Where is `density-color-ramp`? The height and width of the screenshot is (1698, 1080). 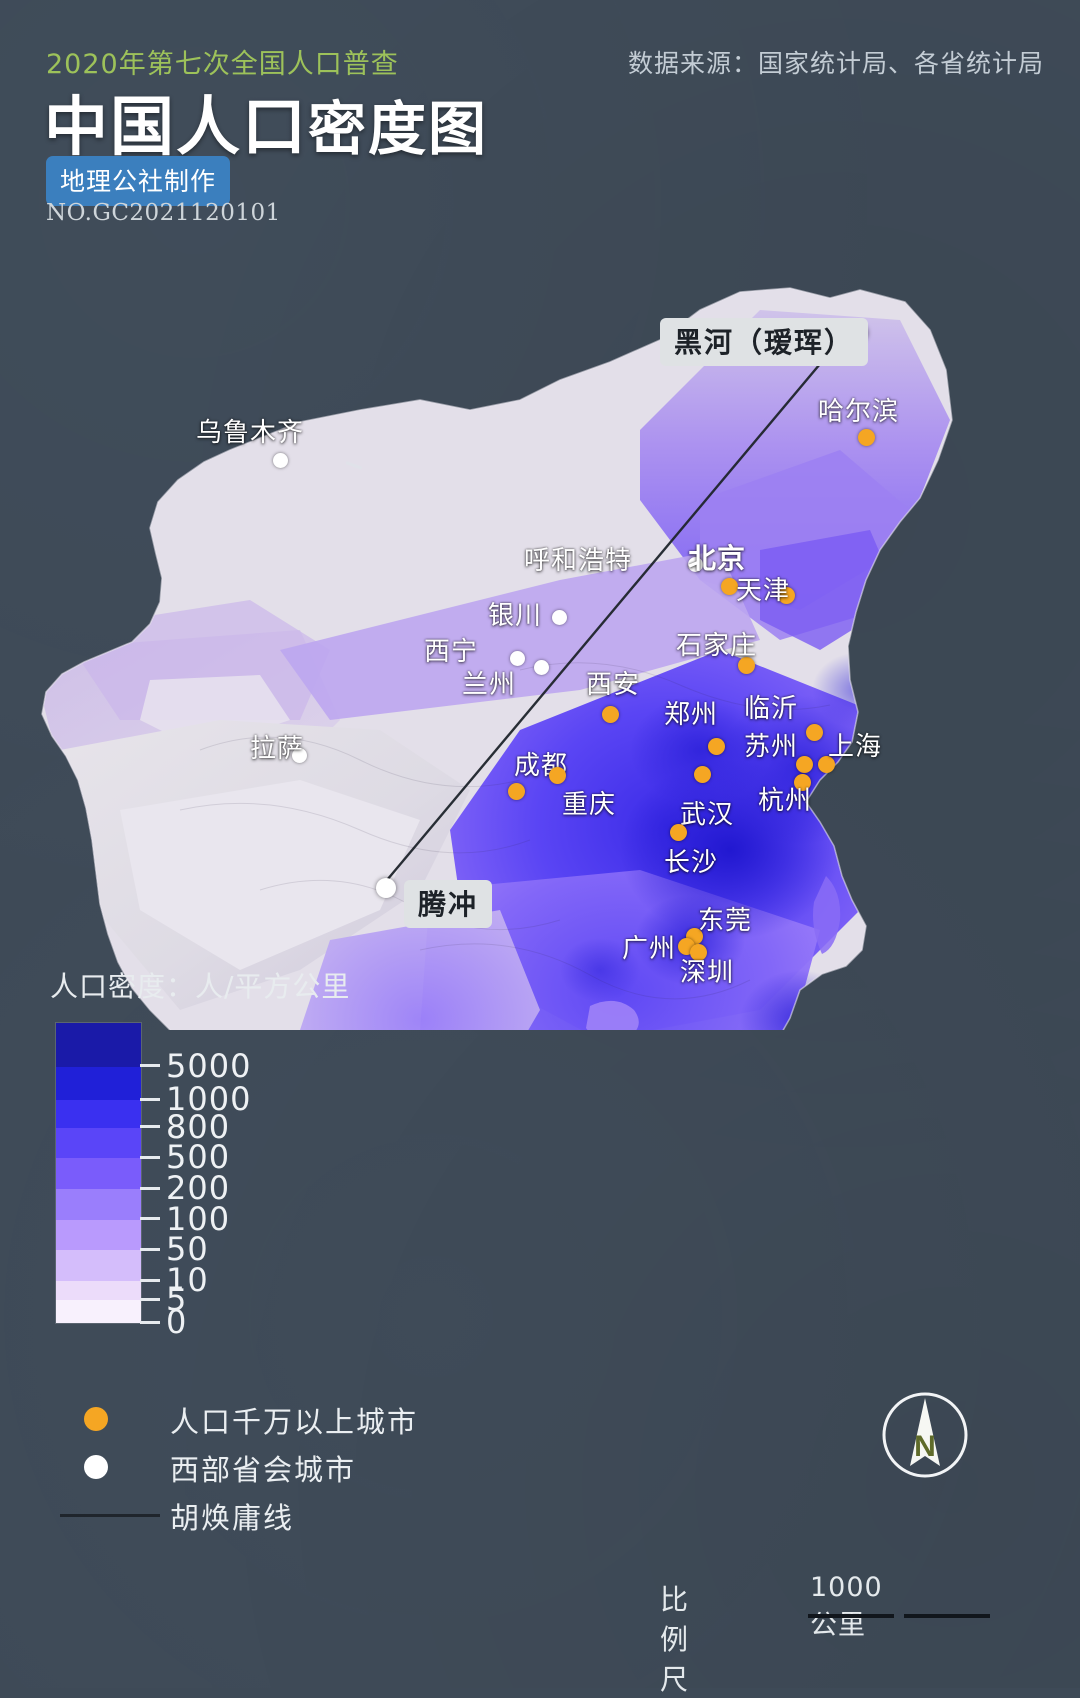 density-color-ramp is located at coordinates (98, 1173).